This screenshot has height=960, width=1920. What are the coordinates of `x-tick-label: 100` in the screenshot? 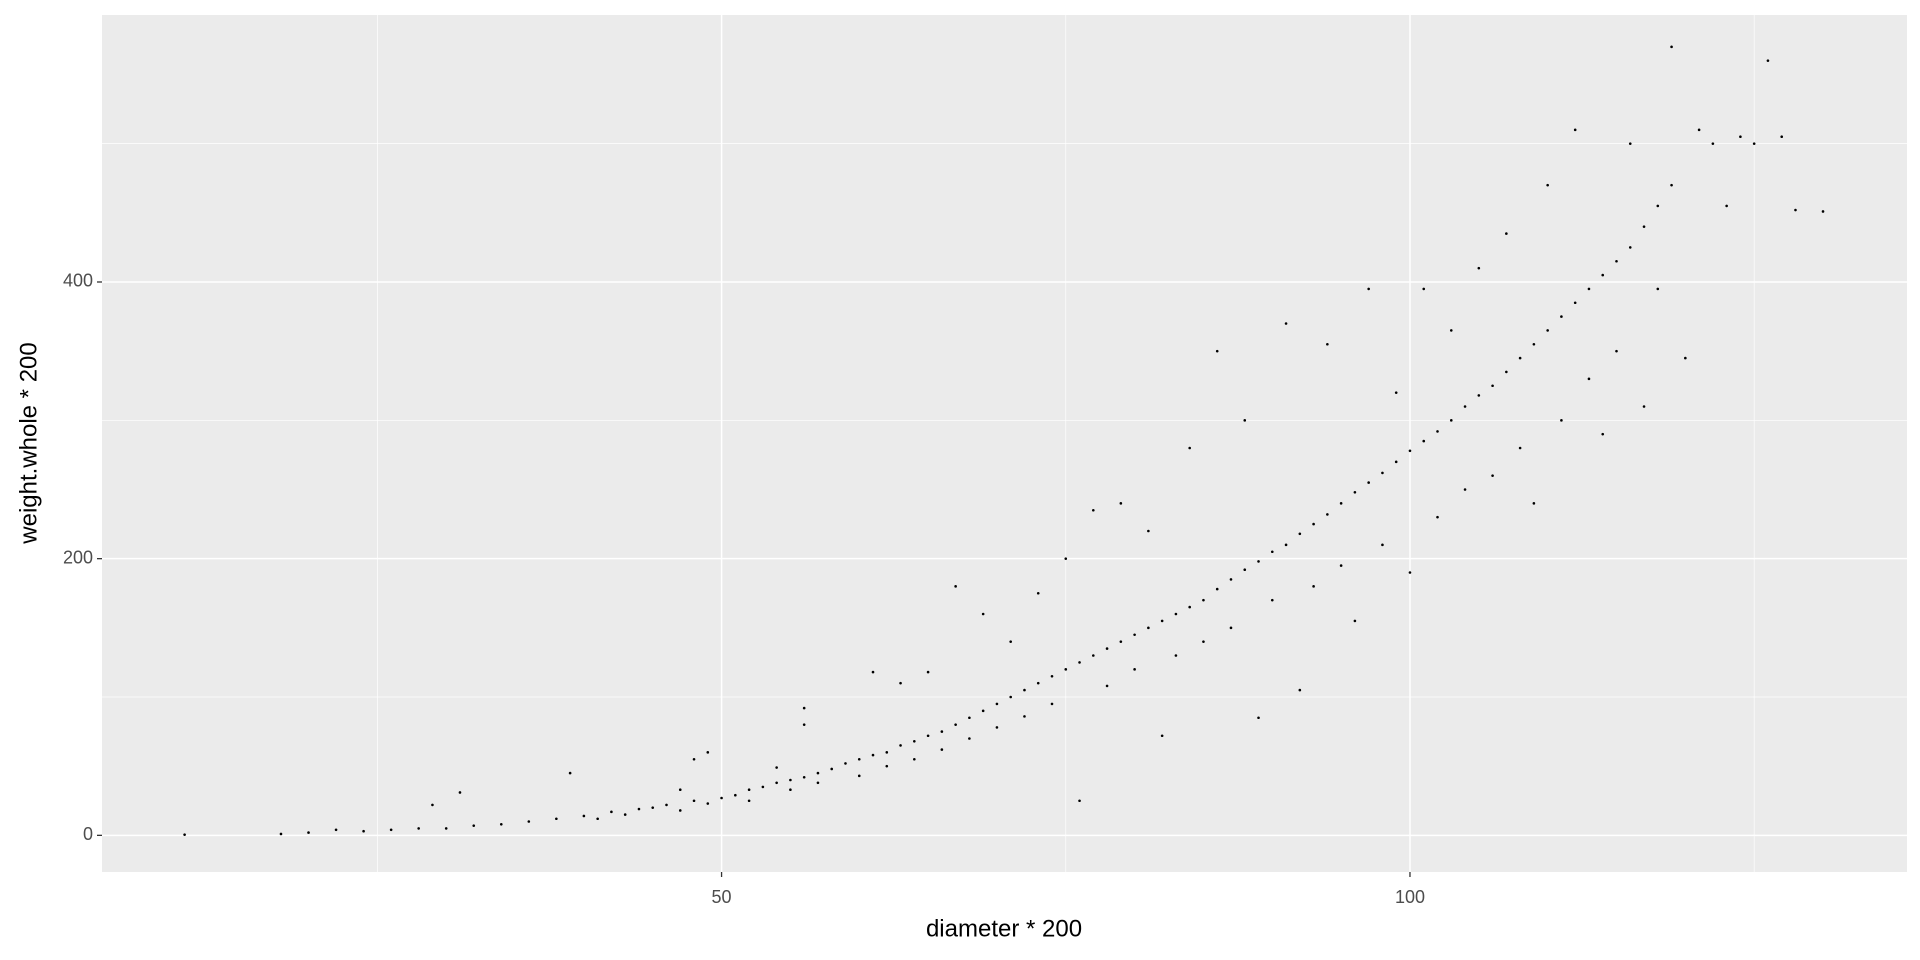 It's located at (1410, 897).